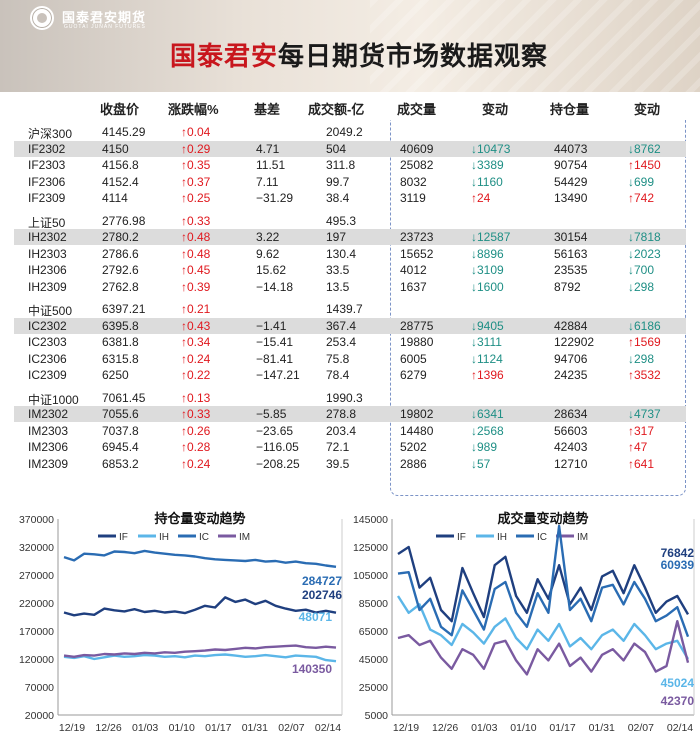  I want to click on cell-close: 7037.8, so click(120, 430).